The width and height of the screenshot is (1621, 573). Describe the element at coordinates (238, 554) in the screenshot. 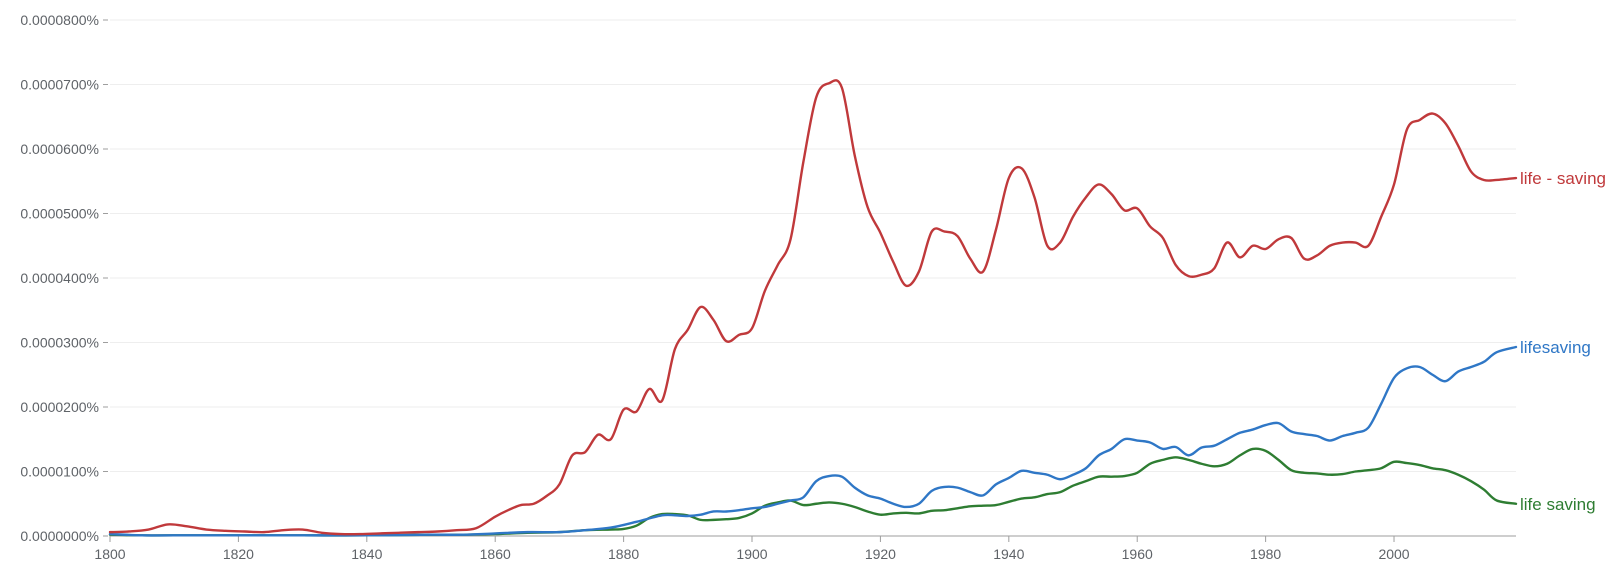

I see `x-tick-label: 1820` at that location.